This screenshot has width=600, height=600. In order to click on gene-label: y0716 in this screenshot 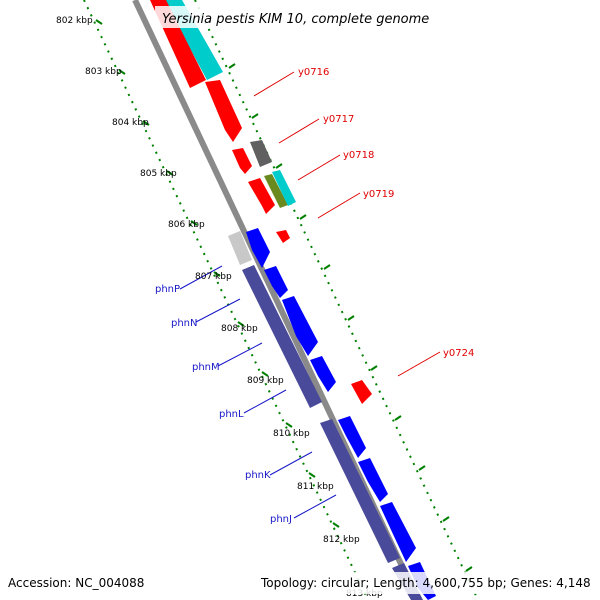, I will do `click(313, 72)`.